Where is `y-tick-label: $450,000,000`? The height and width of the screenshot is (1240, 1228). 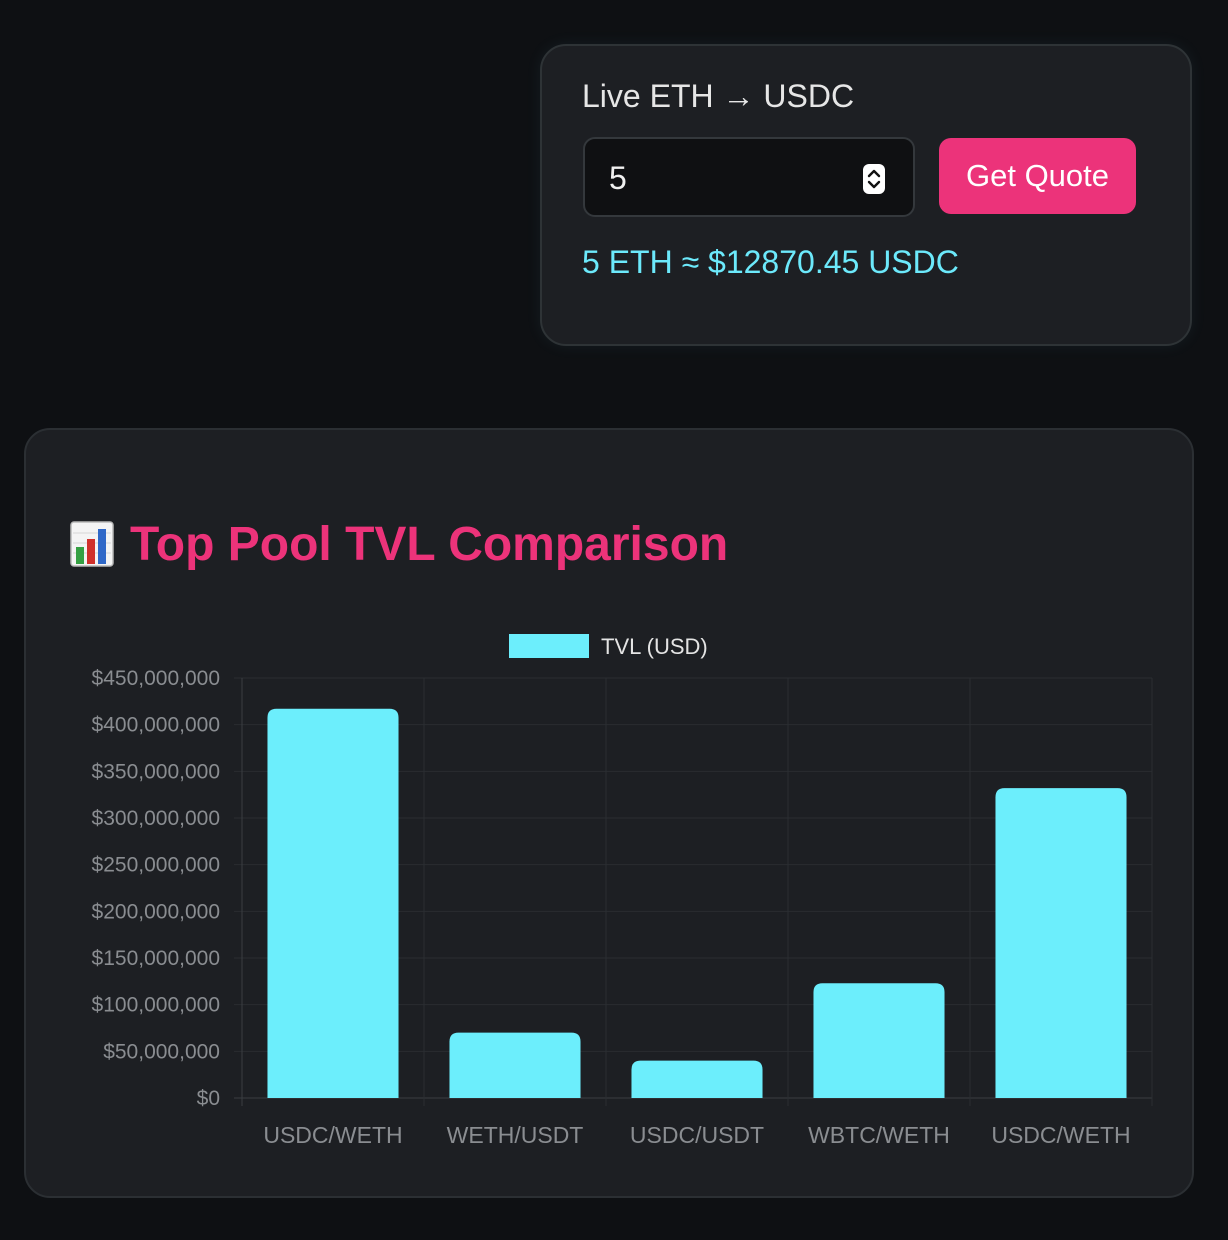
y-tick-label: $450,000,000 is located at coordinates (156, 678).